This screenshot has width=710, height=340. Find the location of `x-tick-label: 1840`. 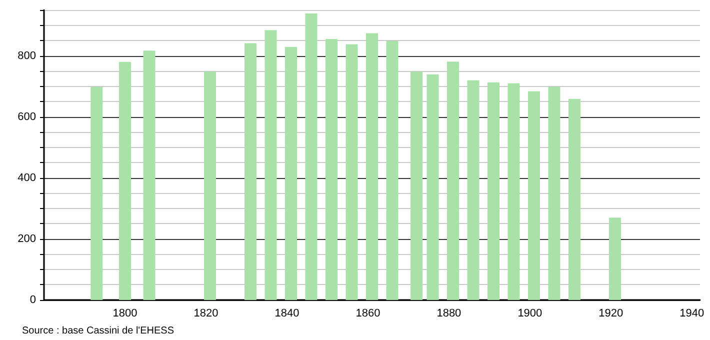

x-tick-label: 1840 is located at coordinates (287, 314).